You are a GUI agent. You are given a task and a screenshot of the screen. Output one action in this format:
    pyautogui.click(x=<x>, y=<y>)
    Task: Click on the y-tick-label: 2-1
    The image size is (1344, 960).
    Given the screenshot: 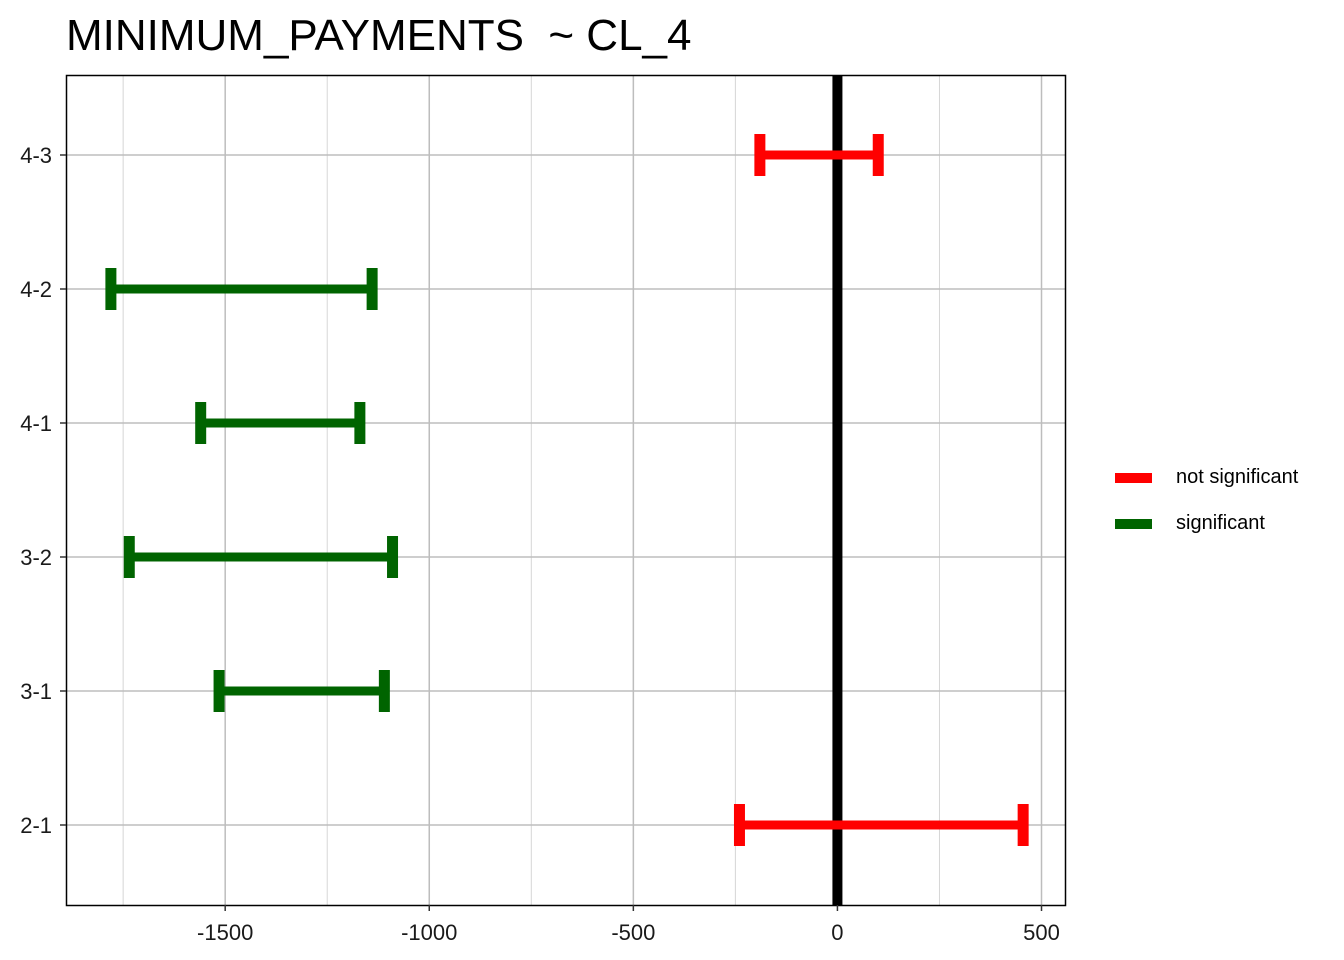 What is the action you would take?
    pyautogui.click(x=36, y=825)
    